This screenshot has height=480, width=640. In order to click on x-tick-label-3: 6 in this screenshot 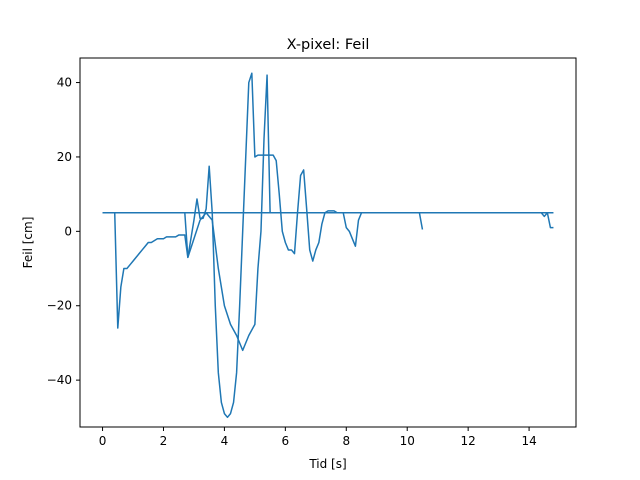, I will do `click(286, 441)`.